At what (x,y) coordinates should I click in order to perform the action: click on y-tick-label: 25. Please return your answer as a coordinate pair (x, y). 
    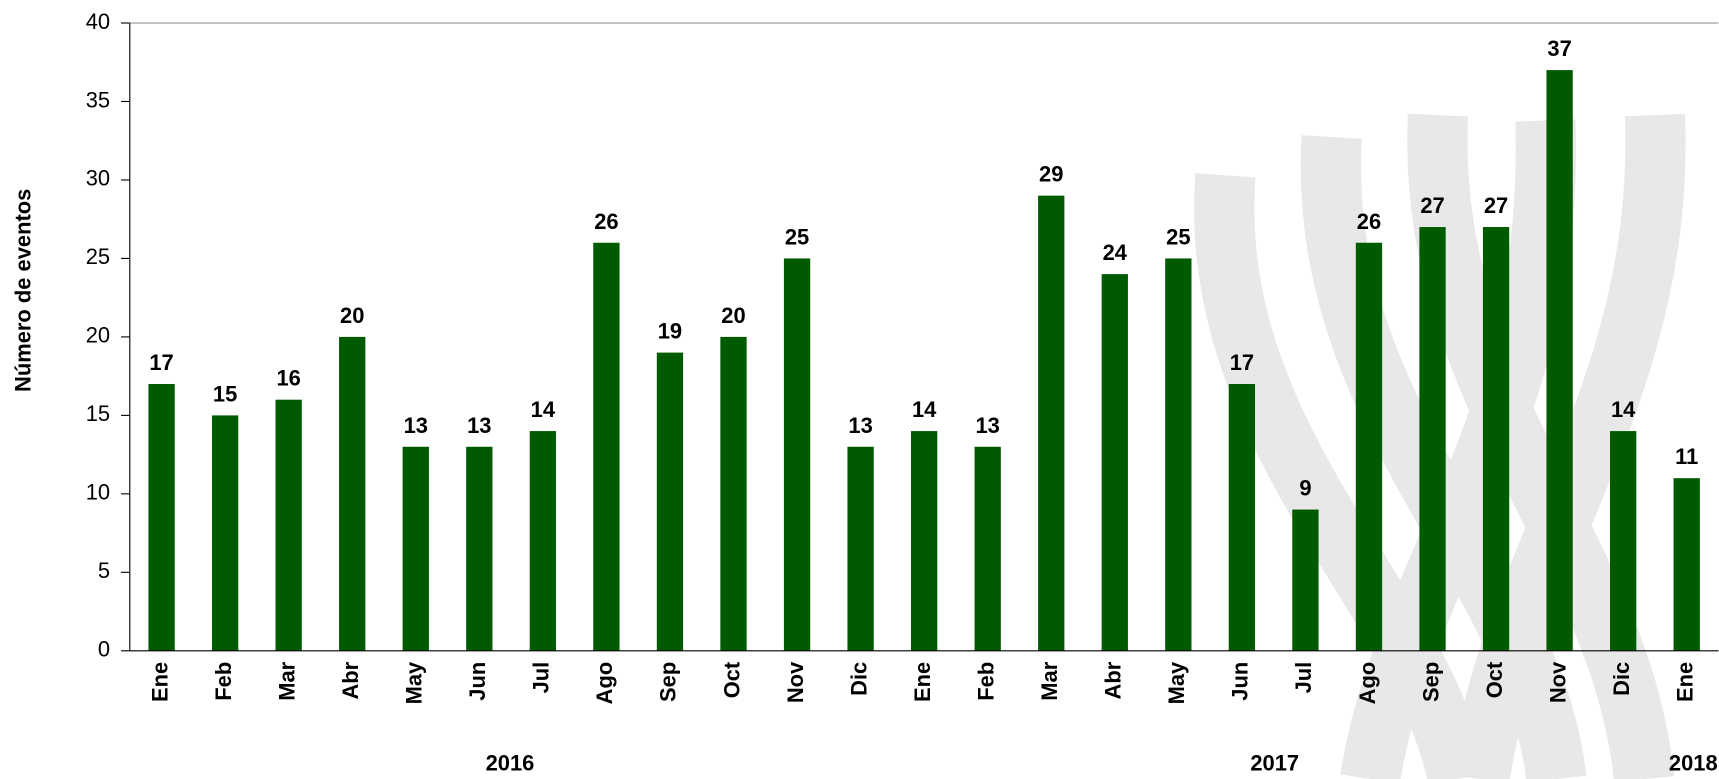
    Looking at the image, I should click on (98, 256).